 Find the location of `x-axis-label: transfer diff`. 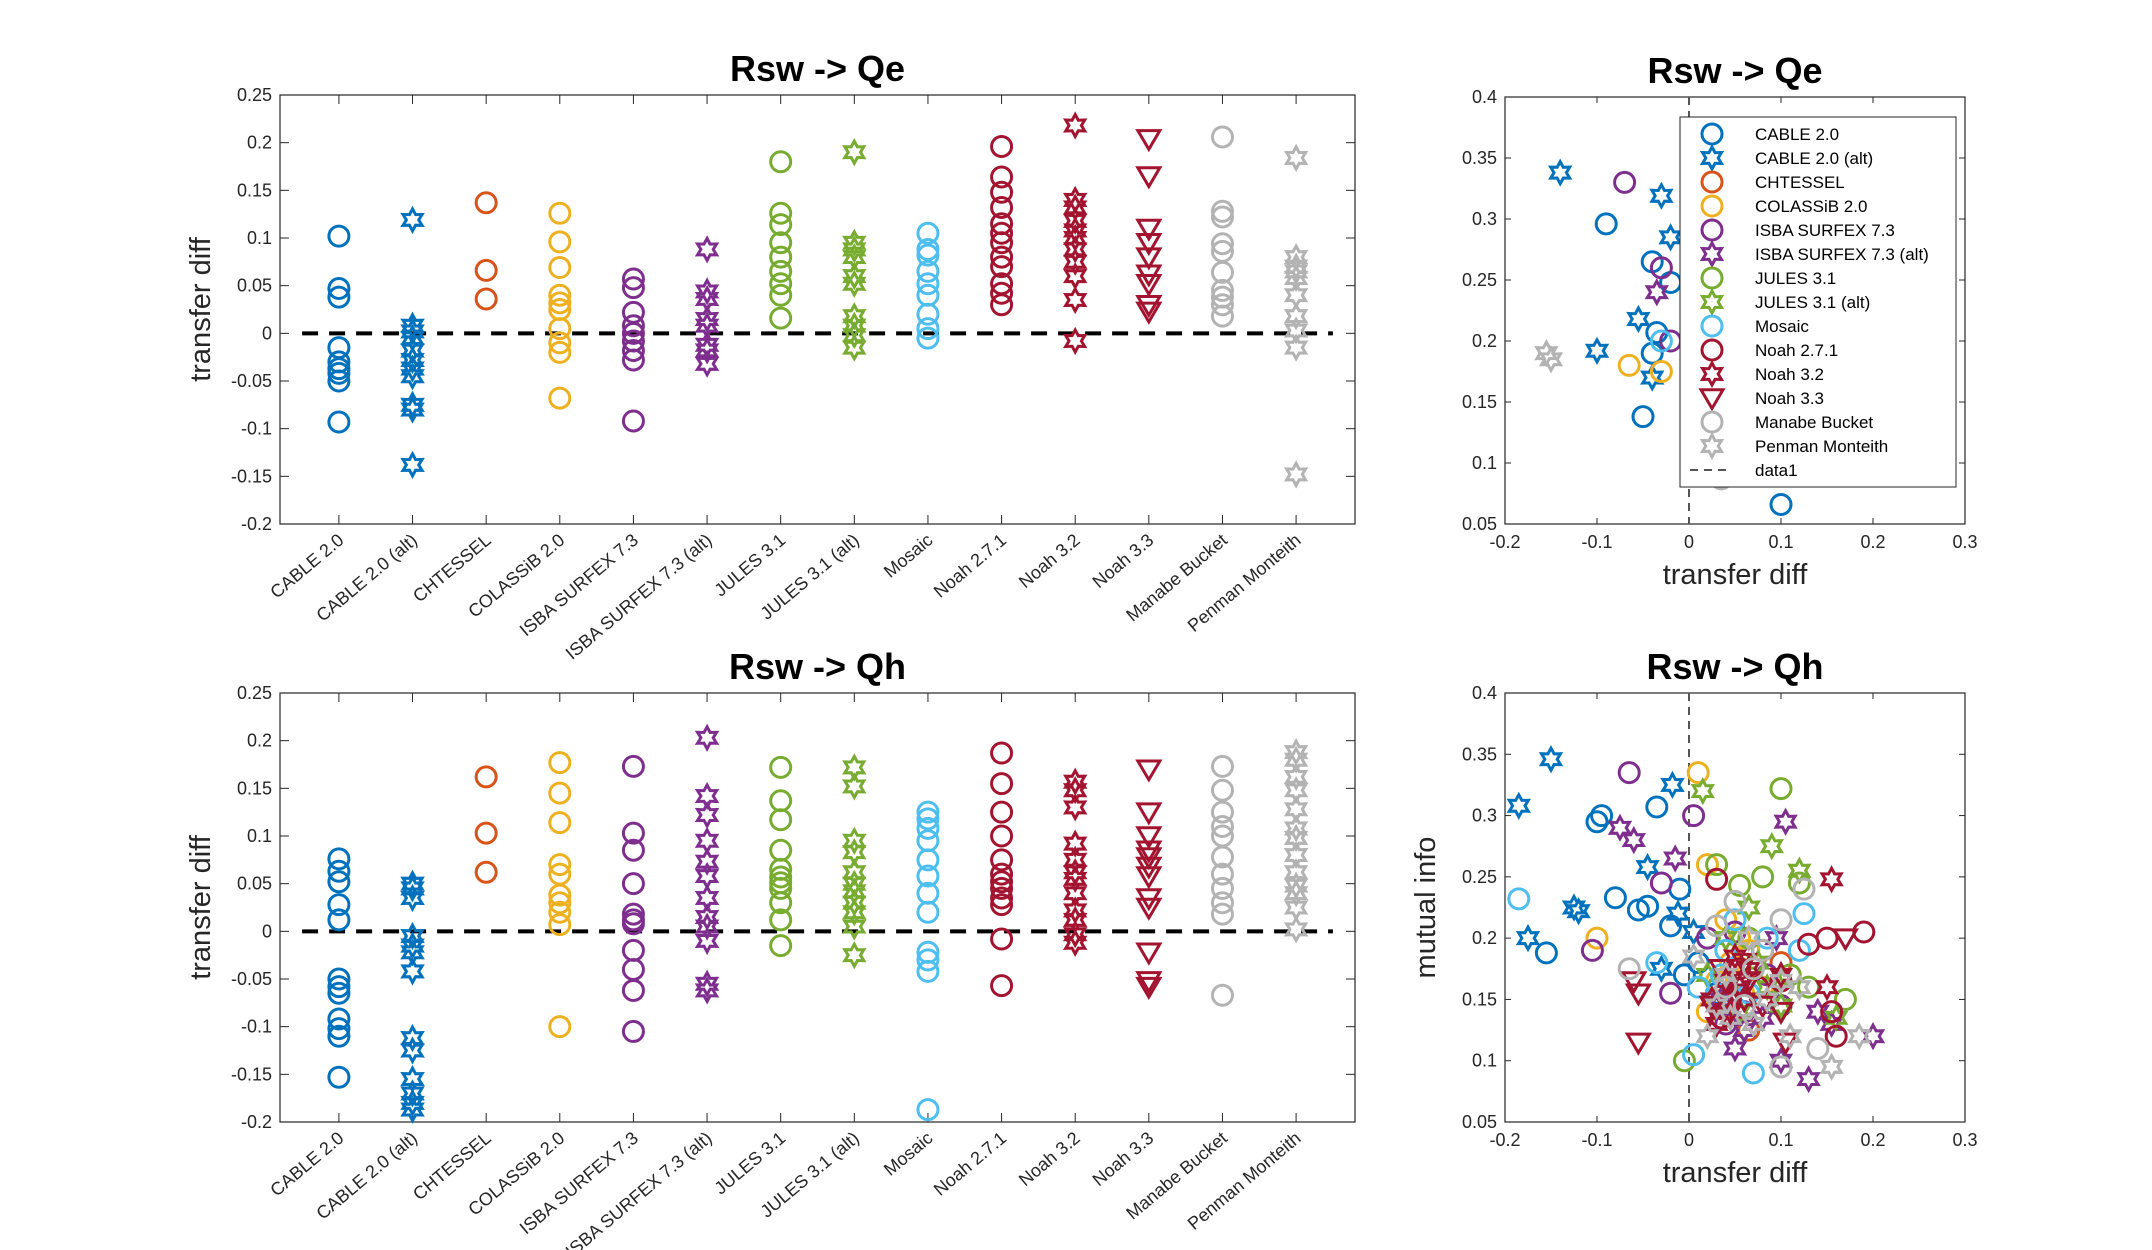

x-axis-label: transfer diff is located at coordinates (1735, 1173).